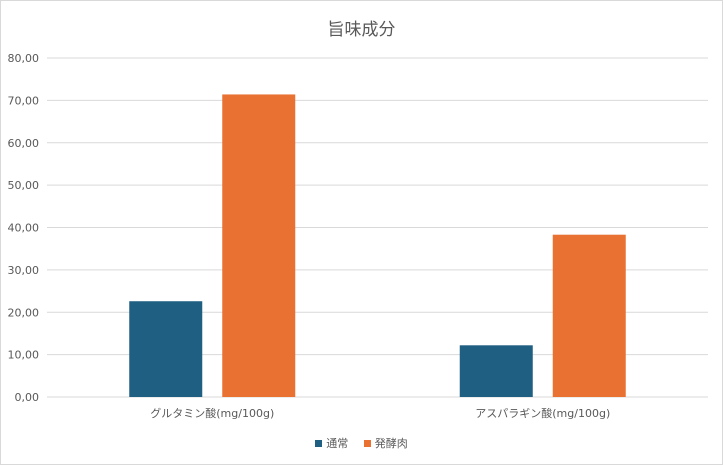 The height and width of the screenshot is (466, 723). I want to click on legend-item-series-1: 発酵肉, so click(385, 443).